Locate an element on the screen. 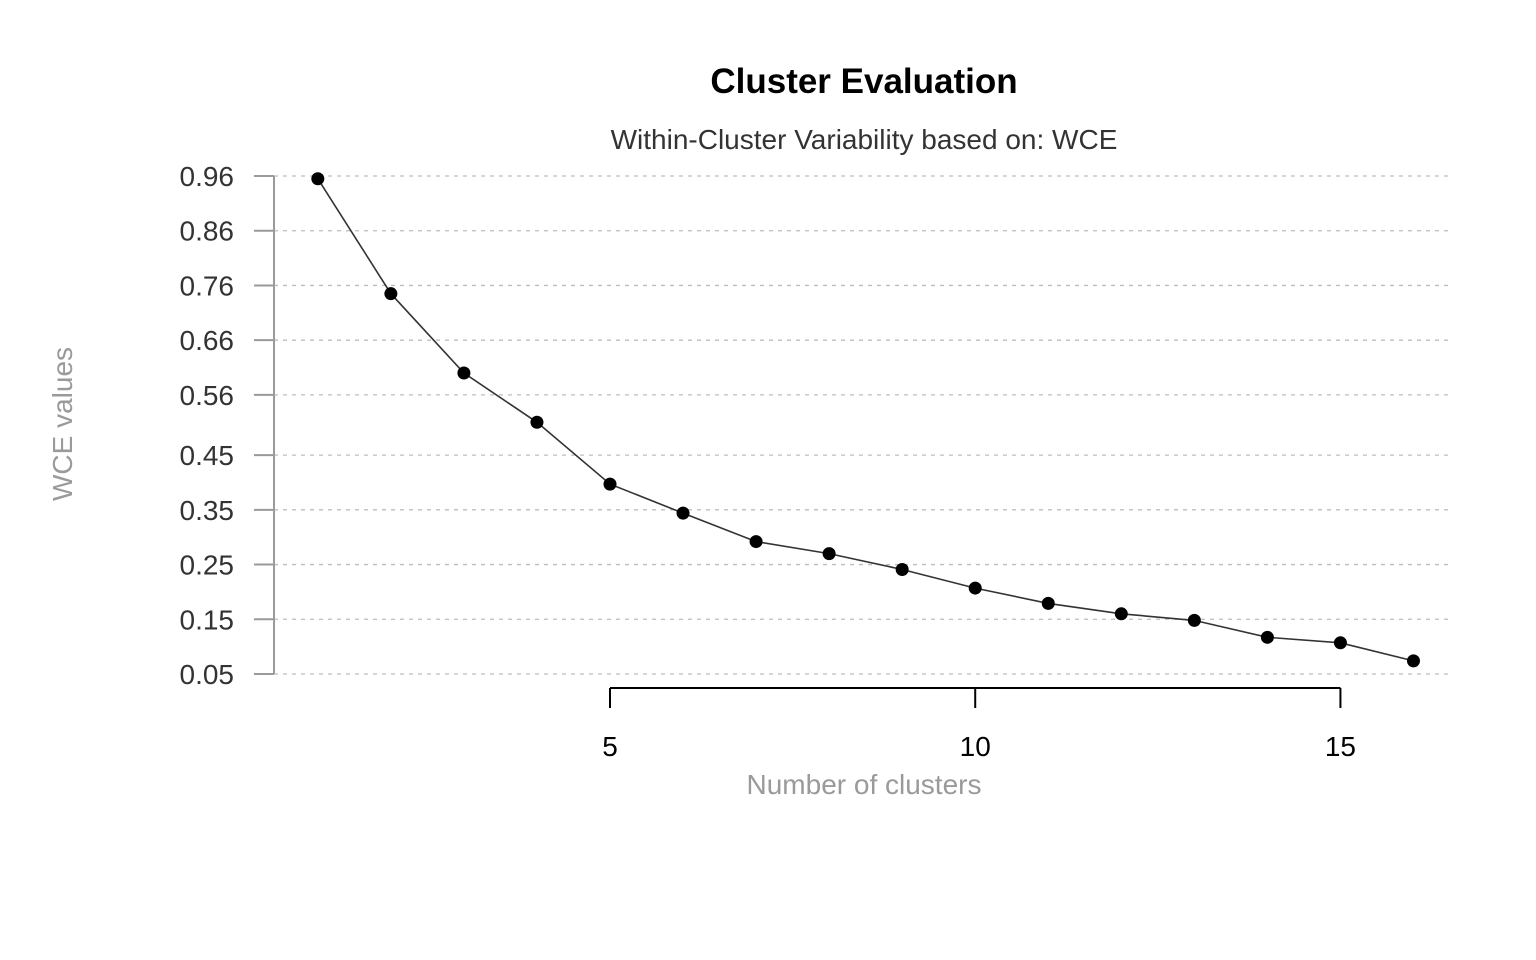  y-tick-label: 0.05 is located at coordinates (207, 674).